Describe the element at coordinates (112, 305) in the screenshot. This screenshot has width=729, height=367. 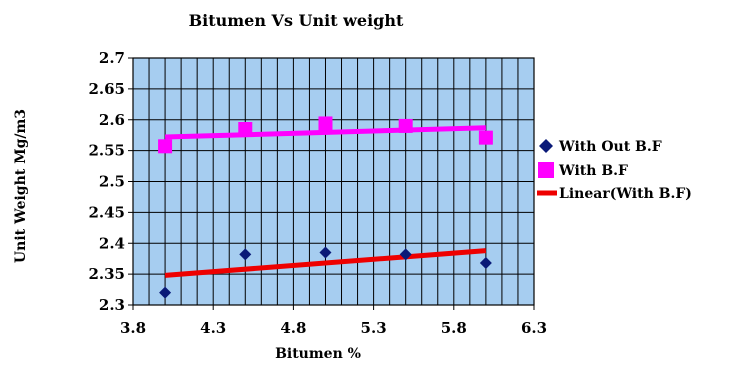
I see `y-tick-label: 2.3` at that location.